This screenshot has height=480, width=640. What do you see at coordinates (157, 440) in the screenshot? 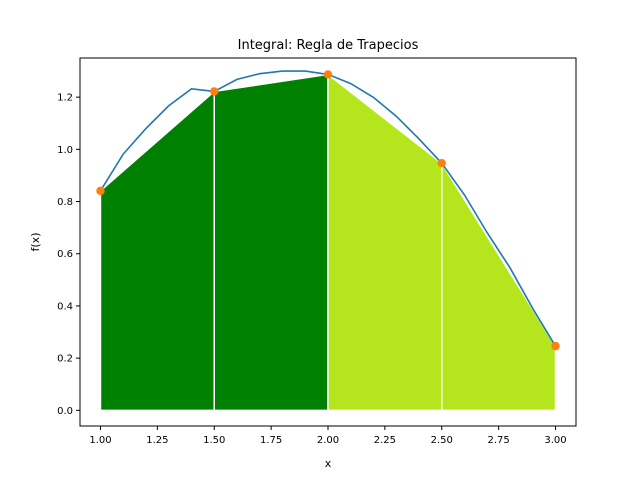
I see `x-tick-label: 1.25` at bounding box center [157, 440].